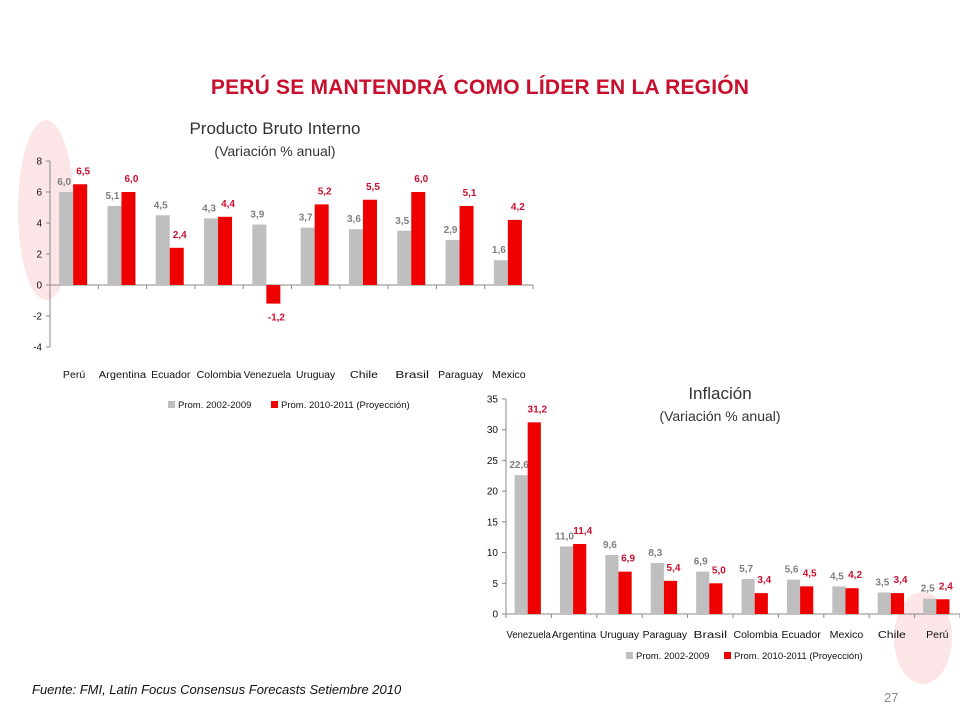  What do you see at coordinates (493, 492) in the screenshot?
I see `y-tick-label: 20` at bounding box center [493, 492].